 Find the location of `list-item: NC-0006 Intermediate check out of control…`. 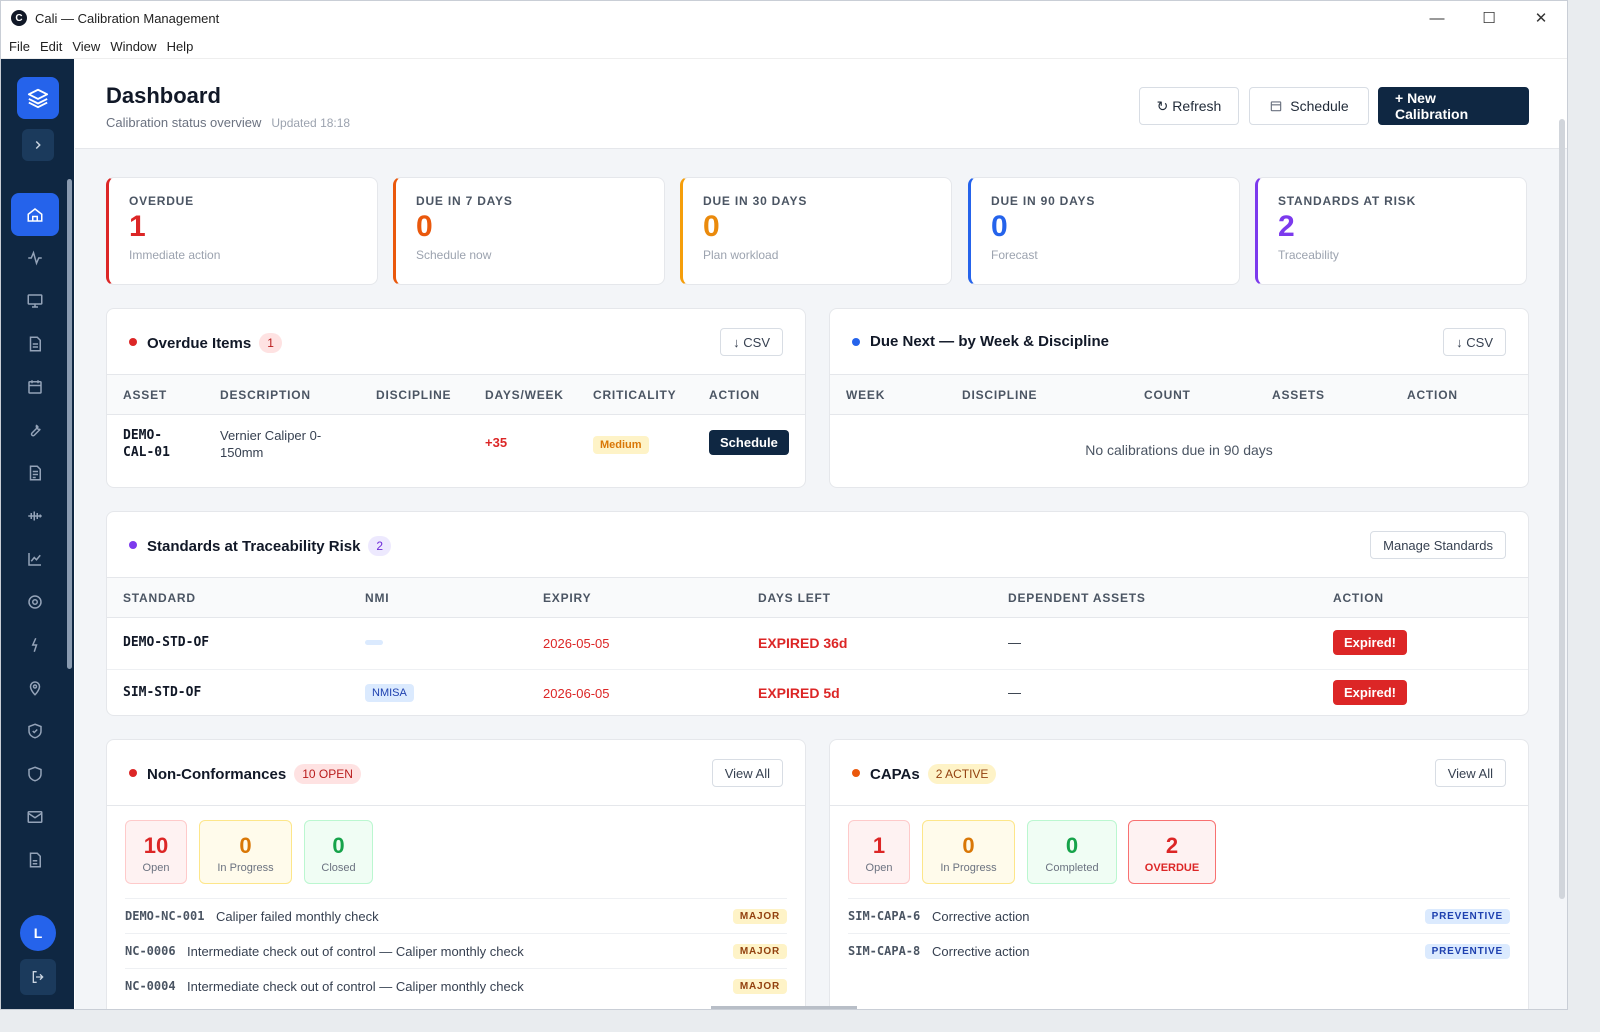

list-item: NC-0006 Intermediate check out of control… is located at coordinates (456, 950).